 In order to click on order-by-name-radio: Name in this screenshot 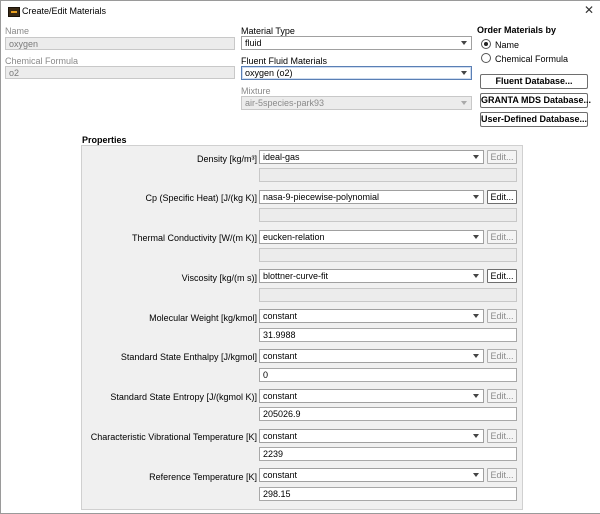, I will do `click(500, 44)`.